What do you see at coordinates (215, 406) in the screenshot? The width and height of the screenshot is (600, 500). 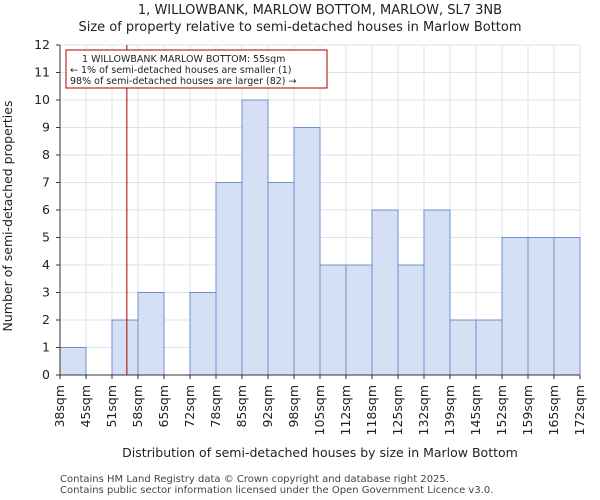 I see `x-tick-label: 78sqm` at bounding box center [215, 406].